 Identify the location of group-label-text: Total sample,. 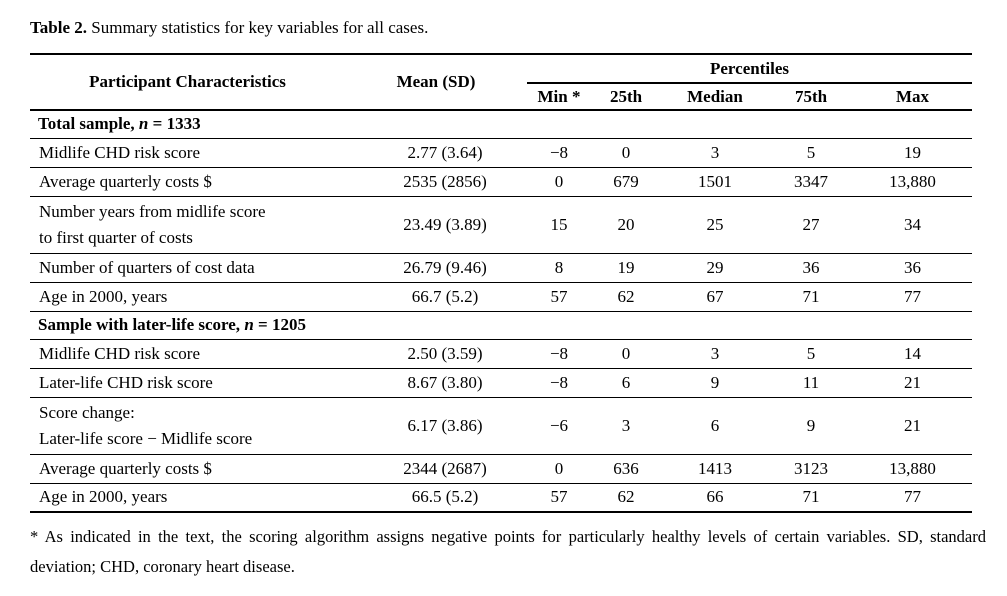
(88, 124).